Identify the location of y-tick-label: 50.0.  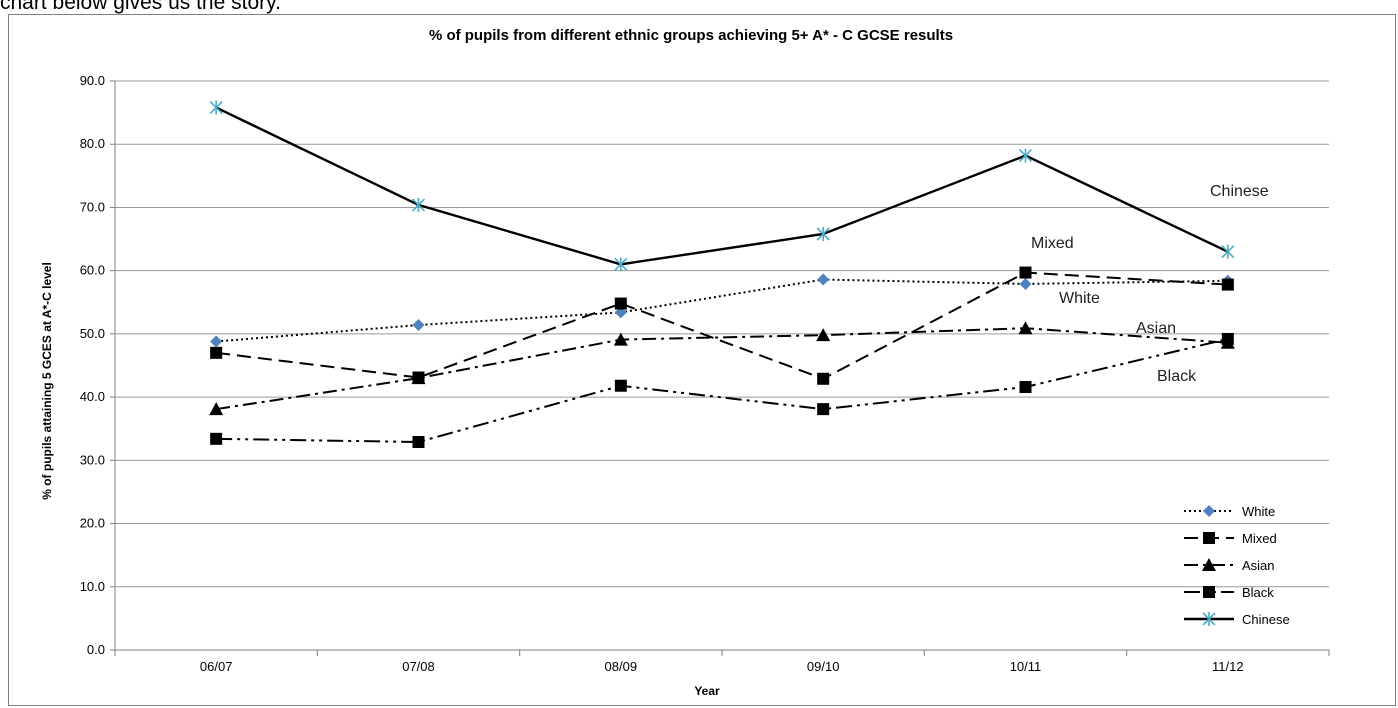
(92, 333).